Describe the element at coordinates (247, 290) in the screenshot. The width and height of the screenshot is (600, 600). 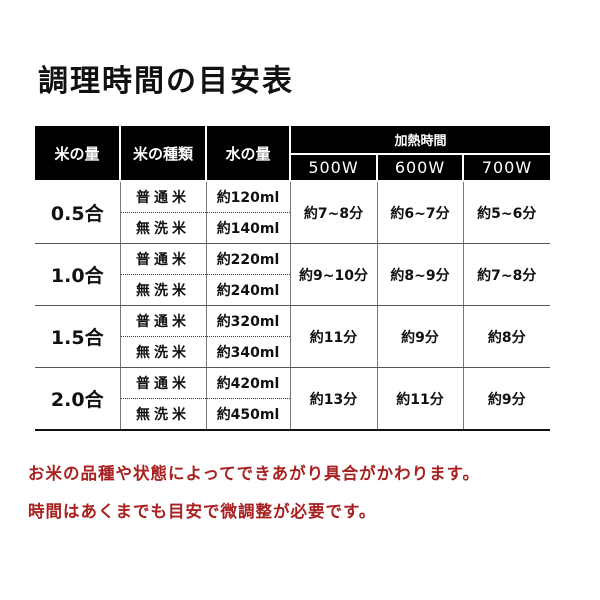
I see `water-amount: 約240ml` at that location.